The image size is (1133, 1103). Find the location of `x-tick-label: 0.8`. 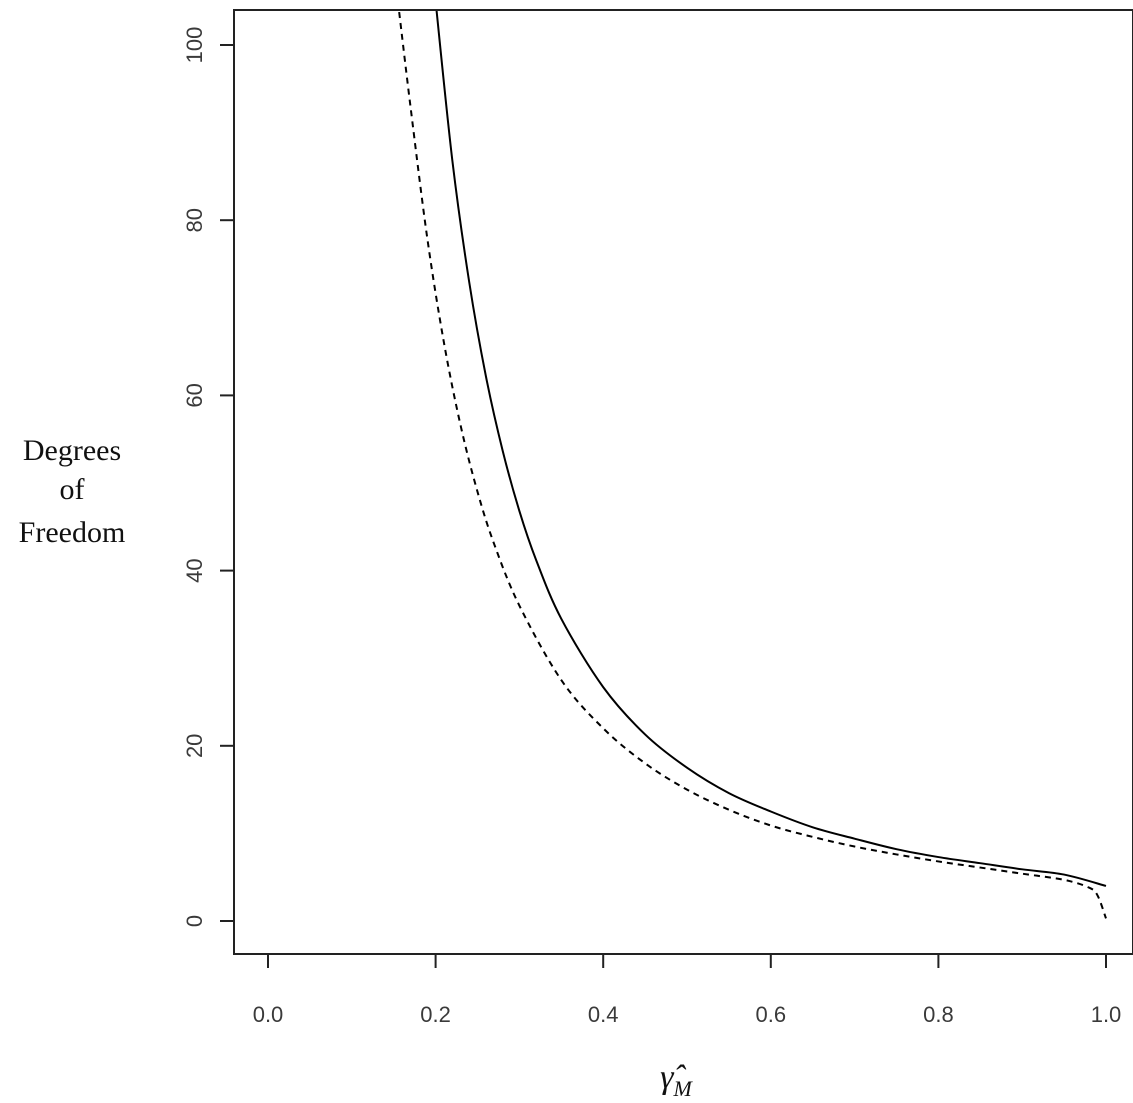

x-tick-label: 0.8 is located at coordinates (938, 1014).